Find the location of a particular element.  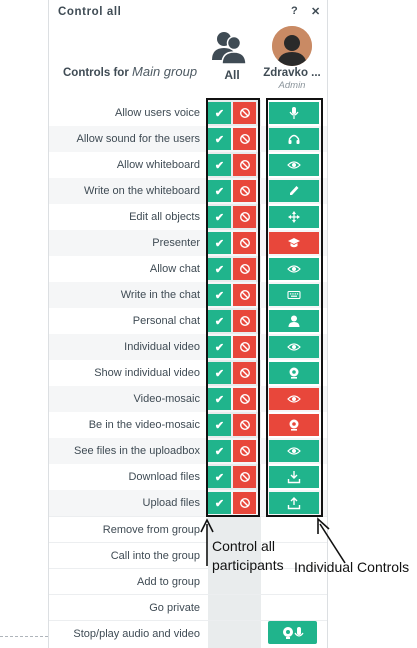

action-row: Add to group is located at coordinates (188, 581).